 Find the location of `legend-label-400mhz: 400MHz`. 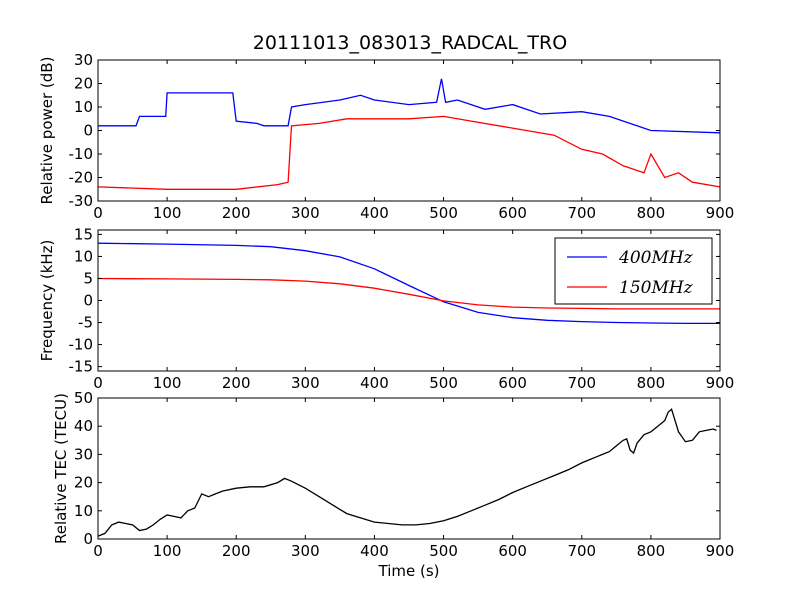

legend-label-400mhz: 400MHz is located at coordinates (656, 258).